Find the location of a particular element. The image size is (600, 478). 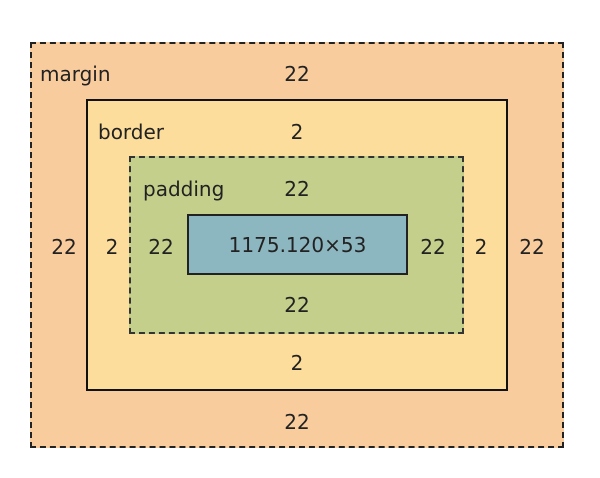

content-dimensions: 1175.120×53 is located at coordinates (297, 245).